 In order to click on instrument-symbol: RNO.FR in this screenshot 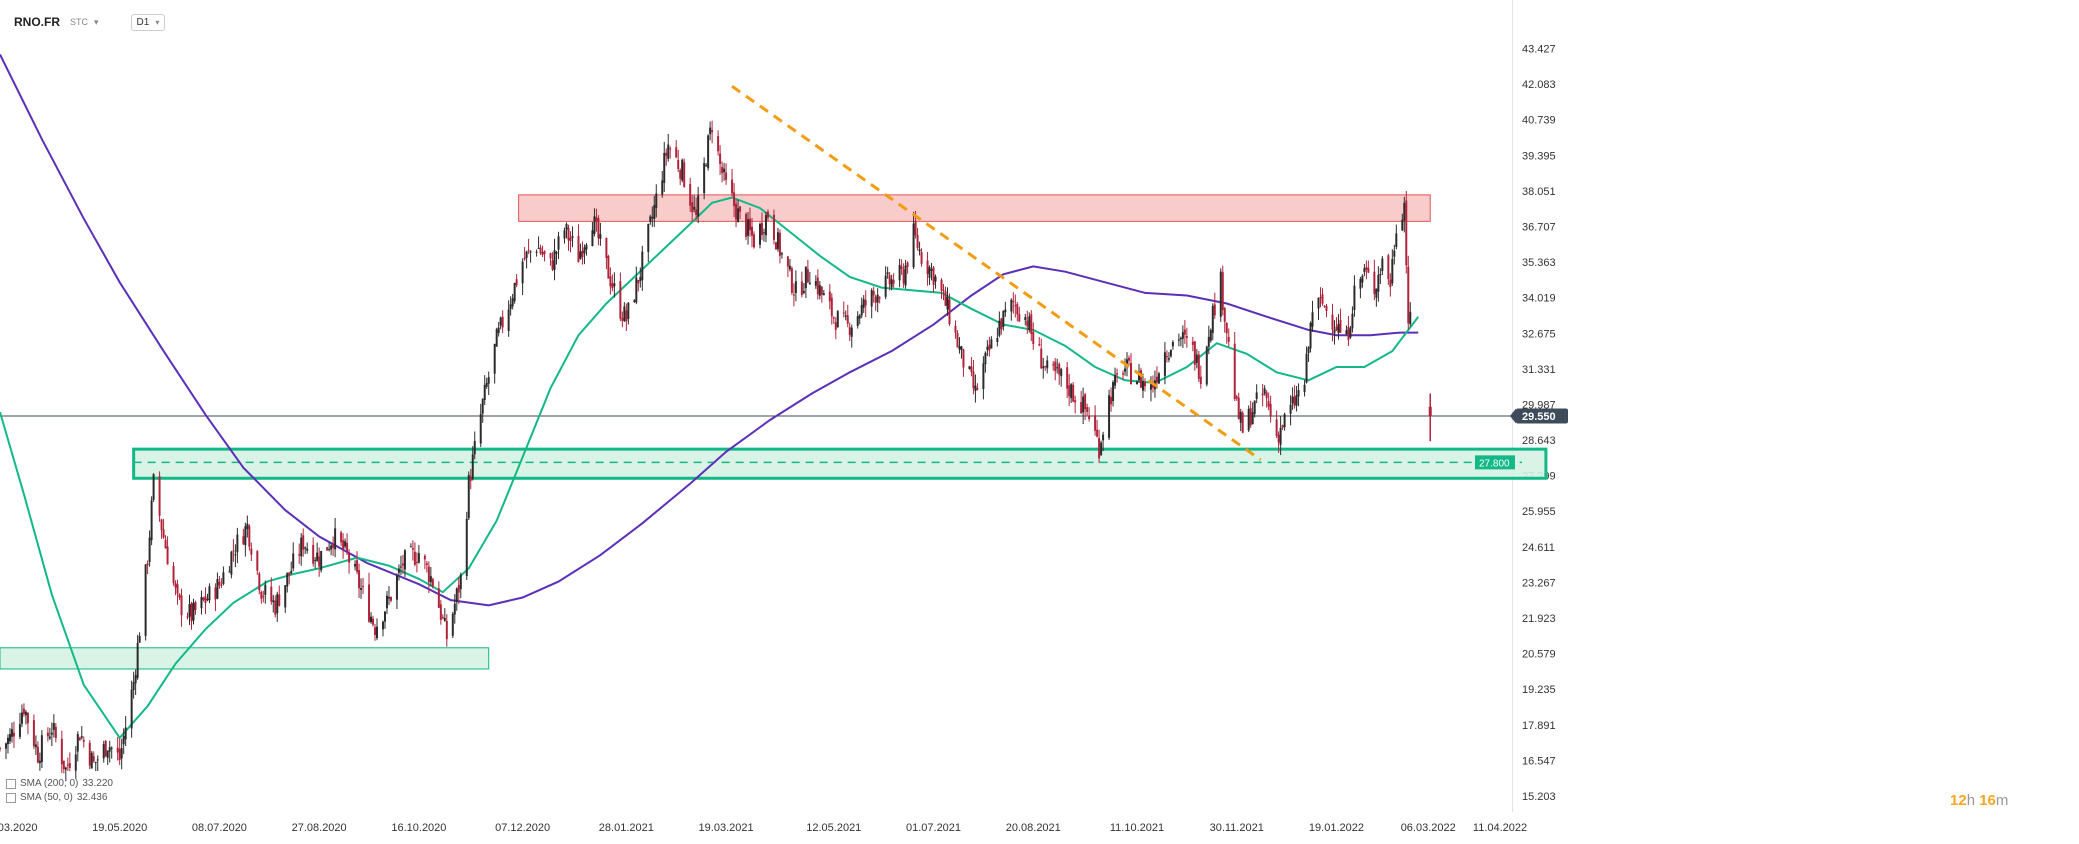, I will do `click(37, 22)`.